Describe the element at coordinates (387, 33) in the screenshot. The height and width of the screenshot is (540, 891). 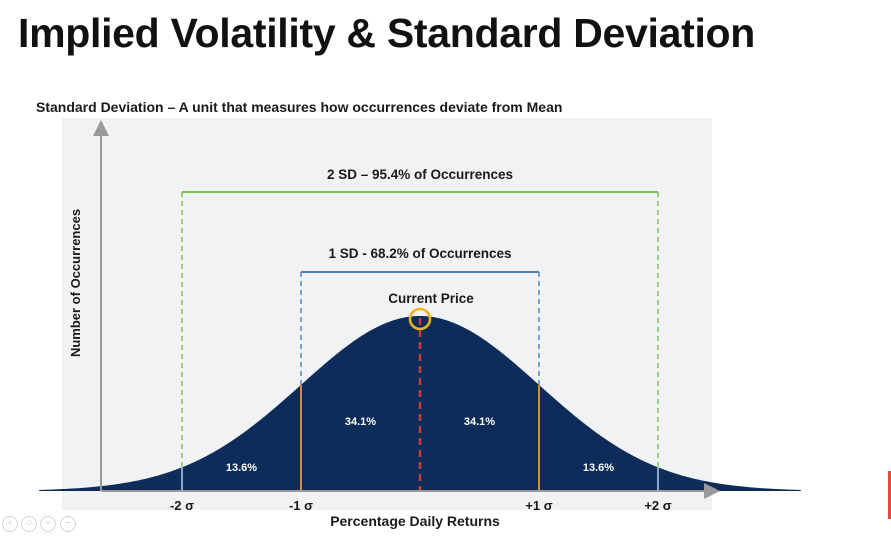
I see `slide-title: Implied Volatility & Standard Deviation` at that location.